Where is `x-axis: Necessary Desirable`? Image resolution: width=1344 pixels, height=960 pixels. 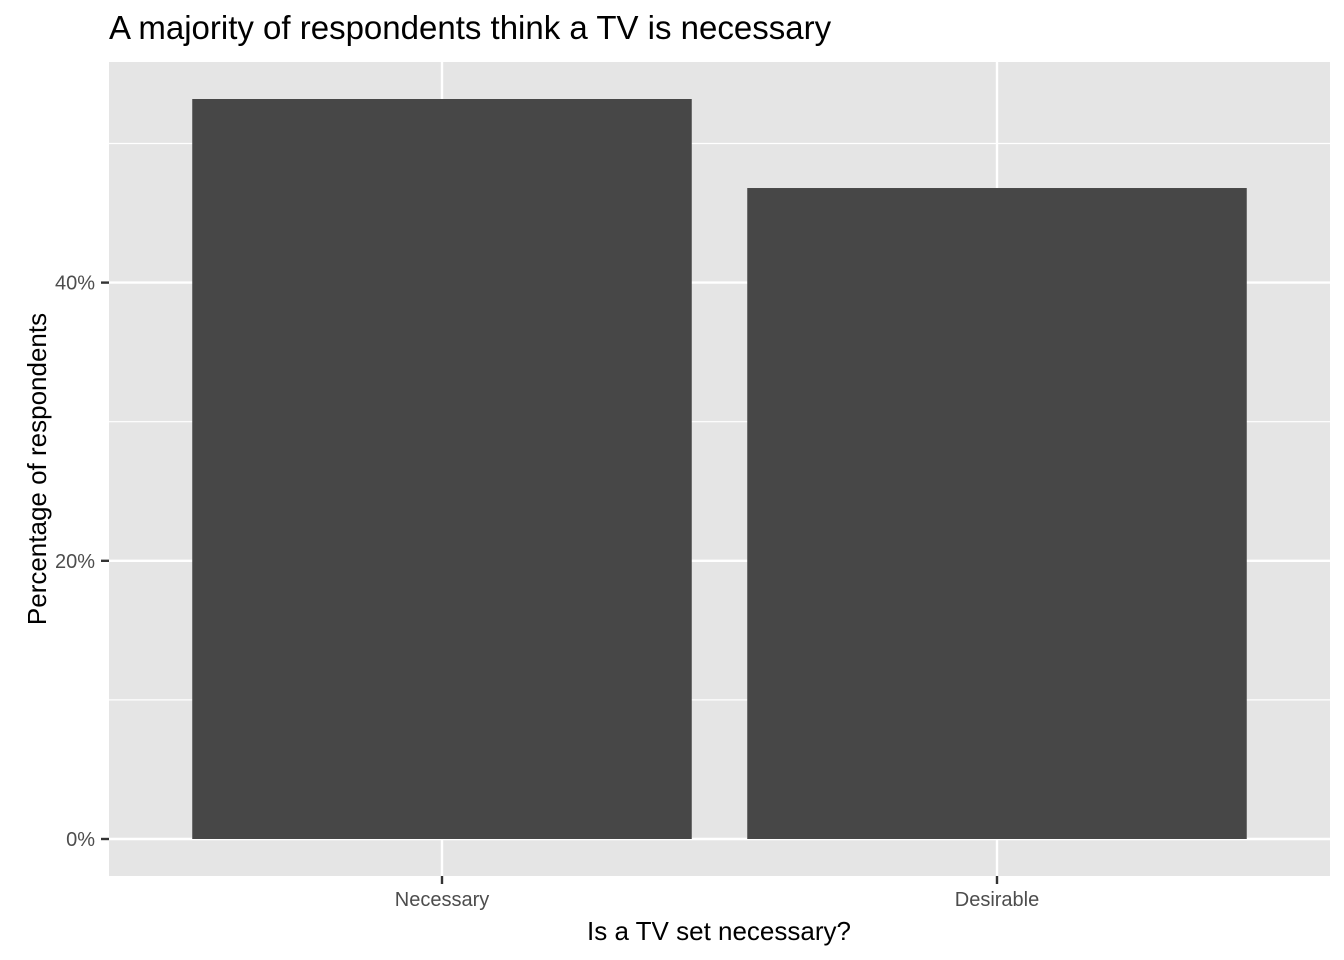 x-axis: Necessary Desirable is located at coordinates (717, 893).